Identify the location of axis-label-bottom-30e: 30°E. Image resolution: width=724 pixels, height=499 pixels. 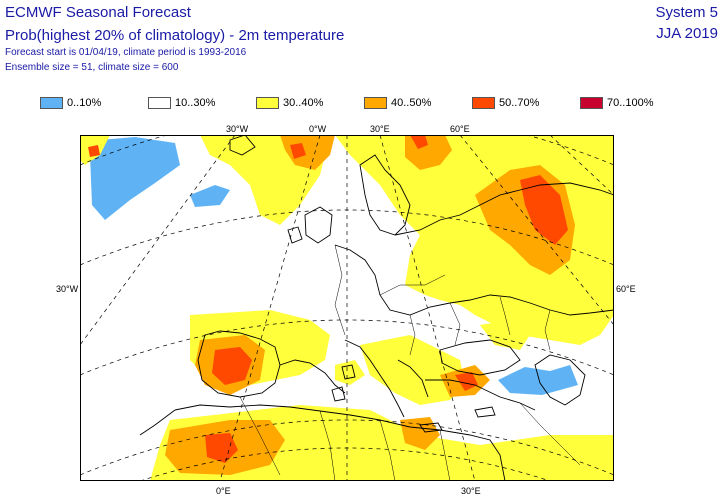
(471, 491).